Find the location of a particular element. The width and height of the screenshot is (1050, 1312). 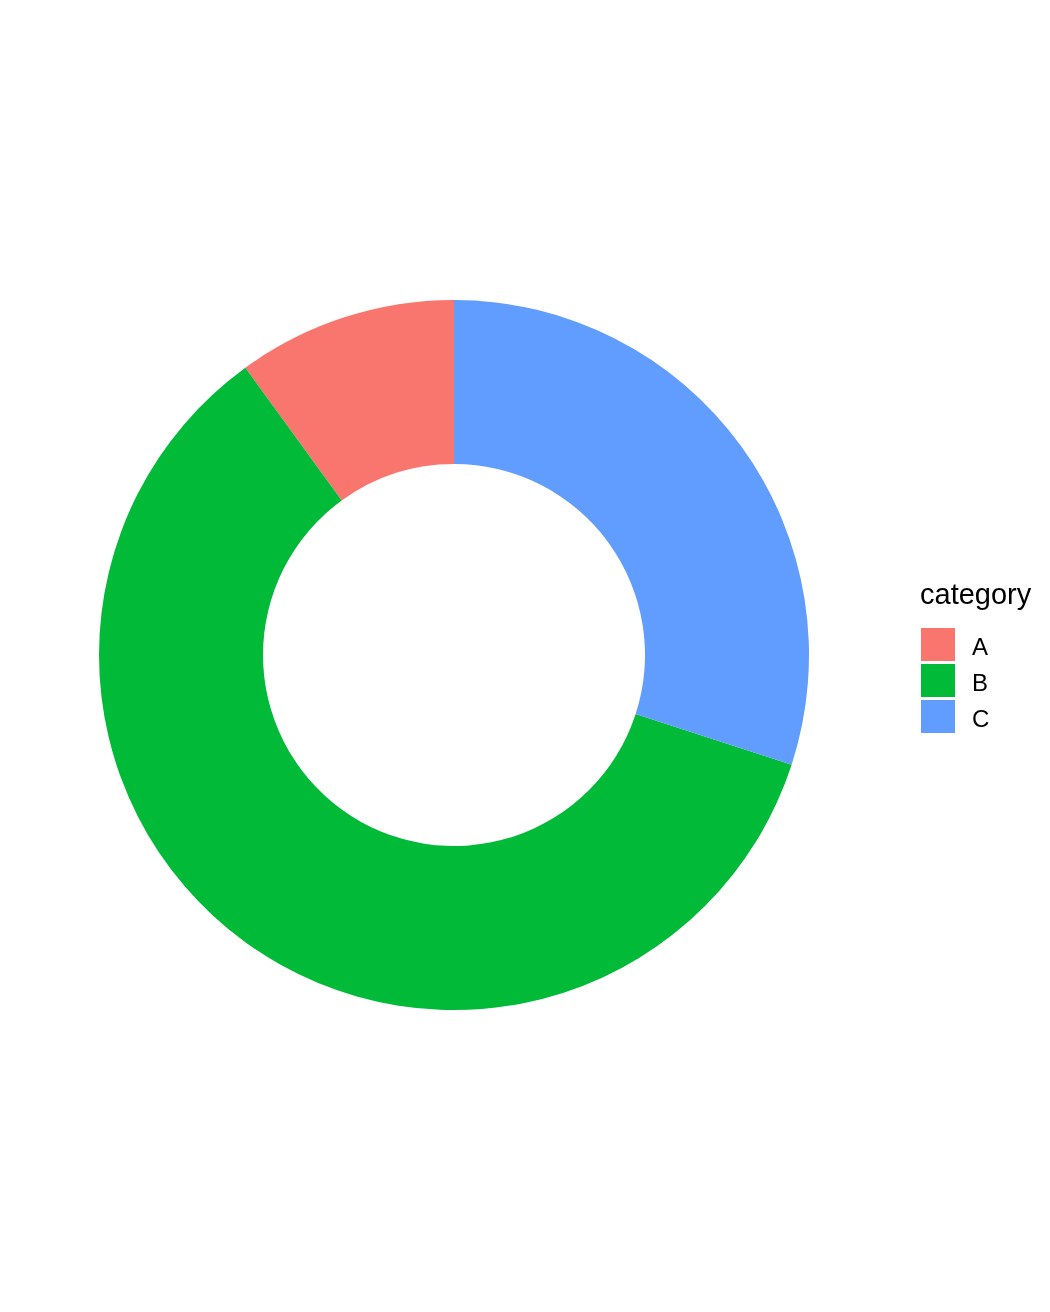

legend-label: B is located at coordinates (980, 682).